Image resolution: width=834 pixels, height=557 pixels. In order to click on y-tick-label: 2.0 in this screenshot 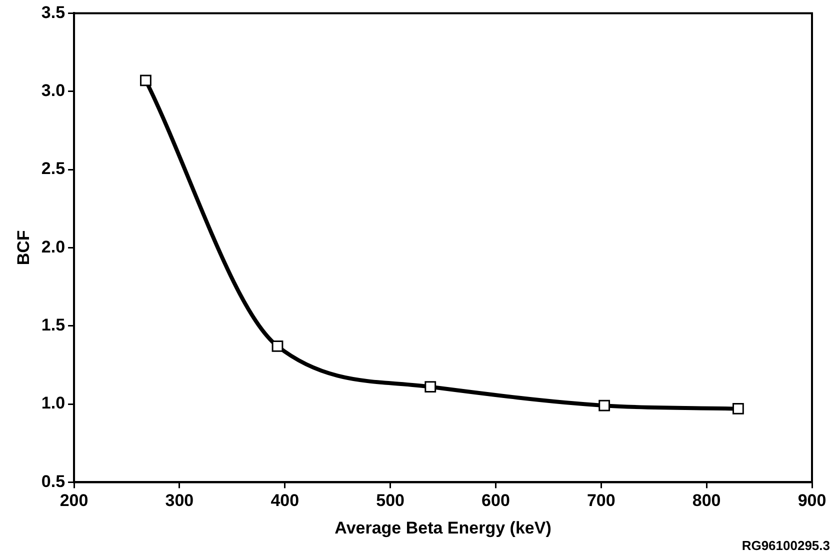, I will do `click(53, 246)`.